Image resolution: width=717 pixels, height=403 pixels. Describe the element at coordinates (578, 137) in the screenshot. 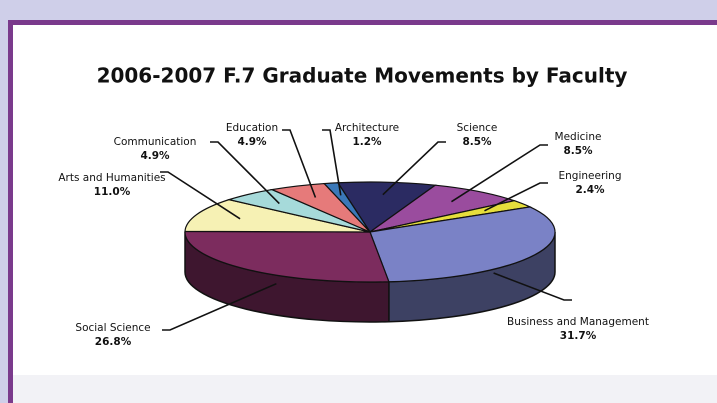

I see `slice-label: Medicine` at that location.